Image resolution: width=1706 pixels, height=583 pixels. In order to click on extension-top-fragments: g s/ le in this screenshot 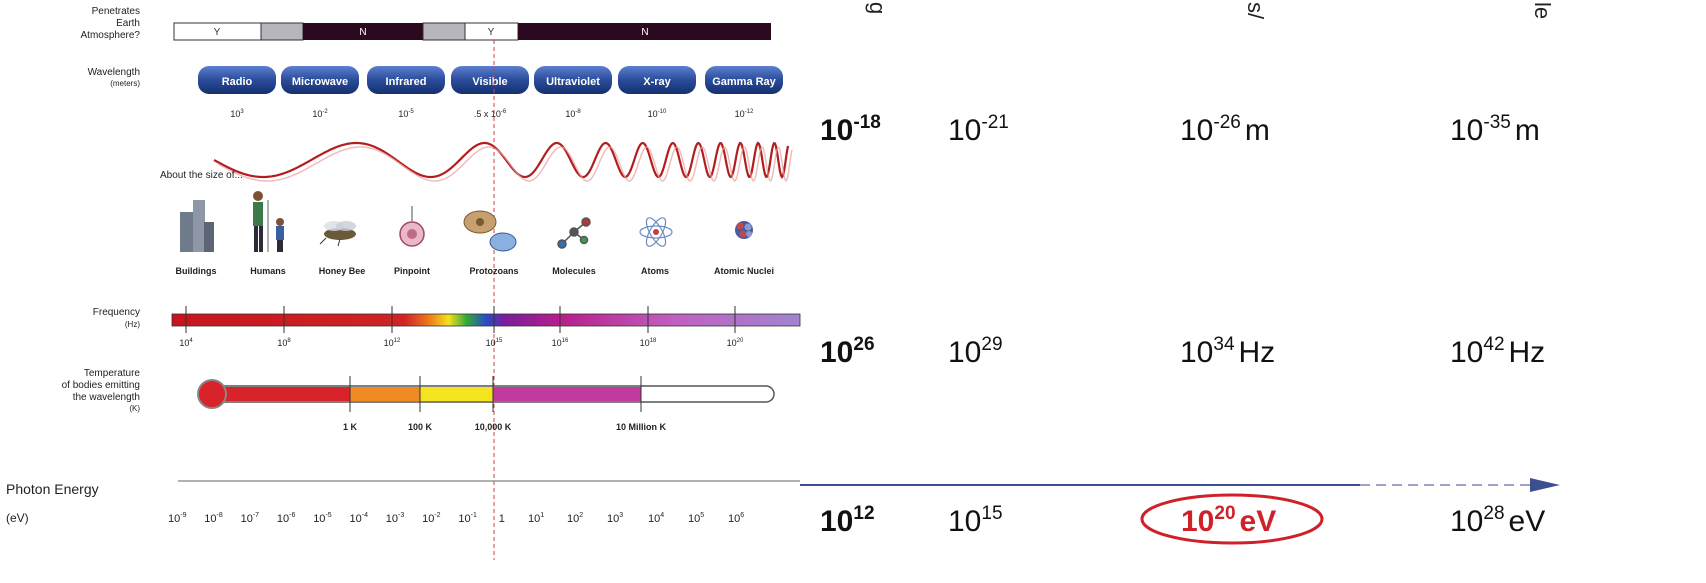, I will do `click(1210, 11)`.